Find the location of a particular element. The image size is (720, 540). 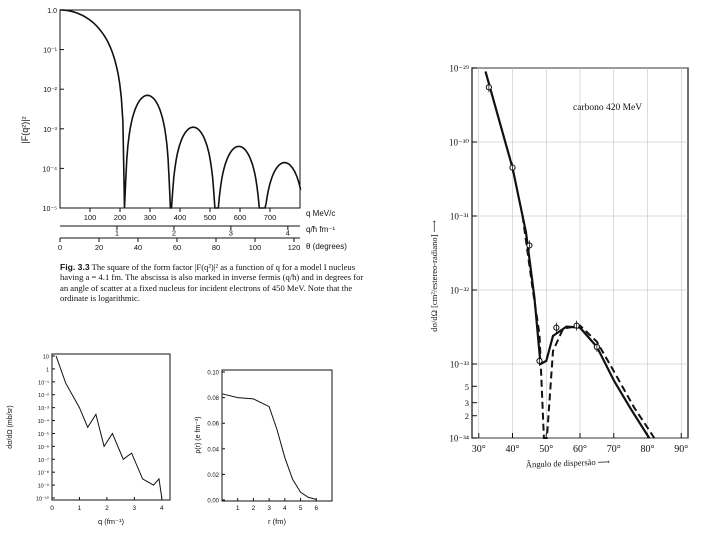

degree-tick-label: 80 is located at coordinates (216, 247).